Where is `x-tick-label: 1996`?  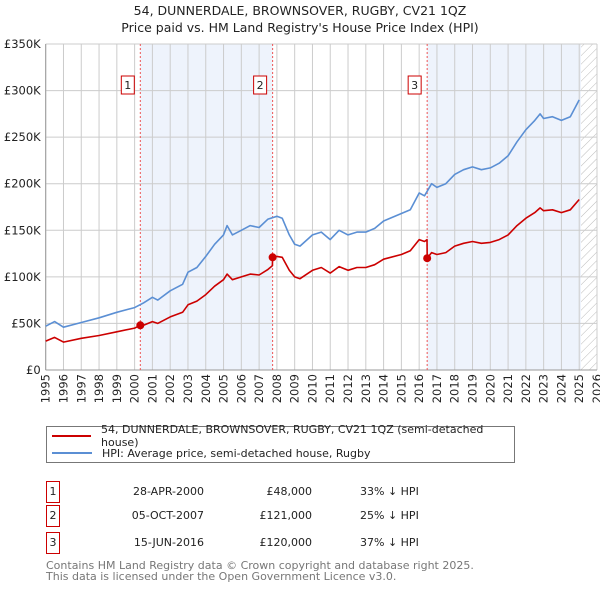 x-tick-label: 1996 is located at coordinates (63, 388).